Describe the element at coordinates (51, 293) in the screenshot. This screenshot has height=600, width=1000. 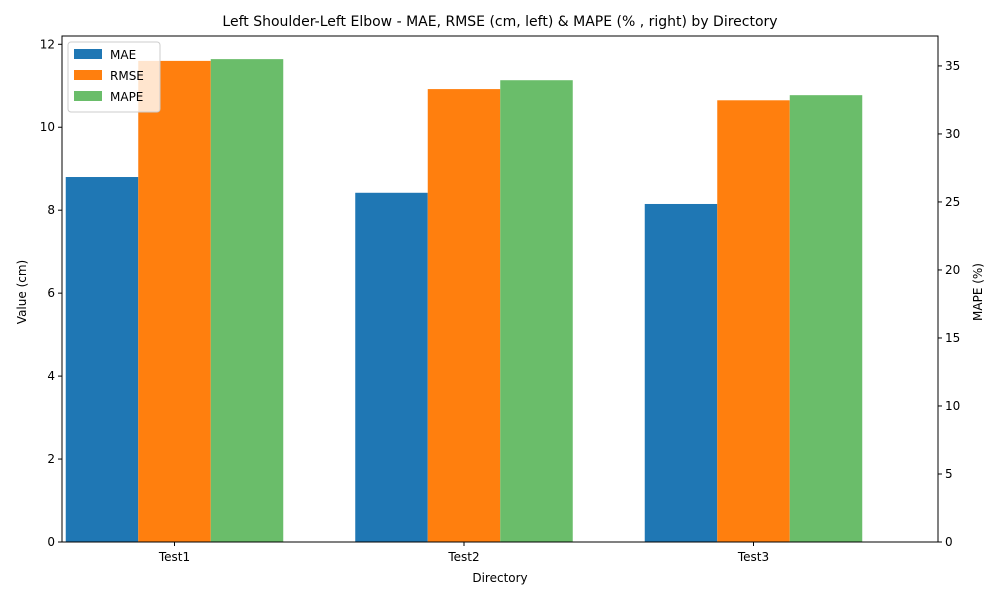
I see `y-tick-label: 6` at that location.